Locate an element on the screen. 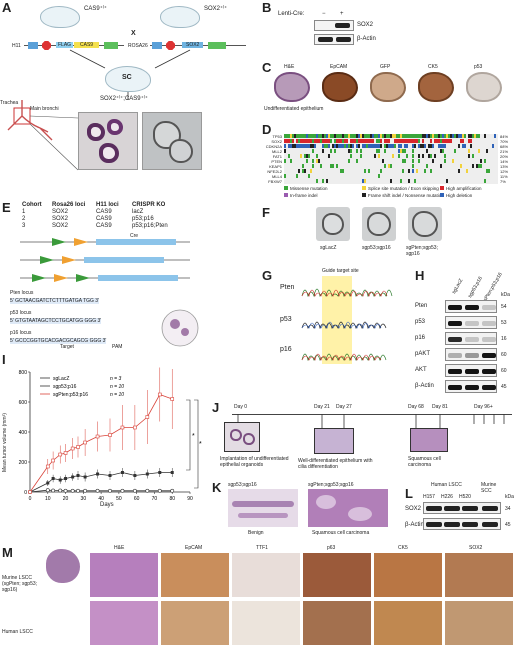 This screenshot has height=652, width=520. construct-diagrams is located at coordinates (109, 292).